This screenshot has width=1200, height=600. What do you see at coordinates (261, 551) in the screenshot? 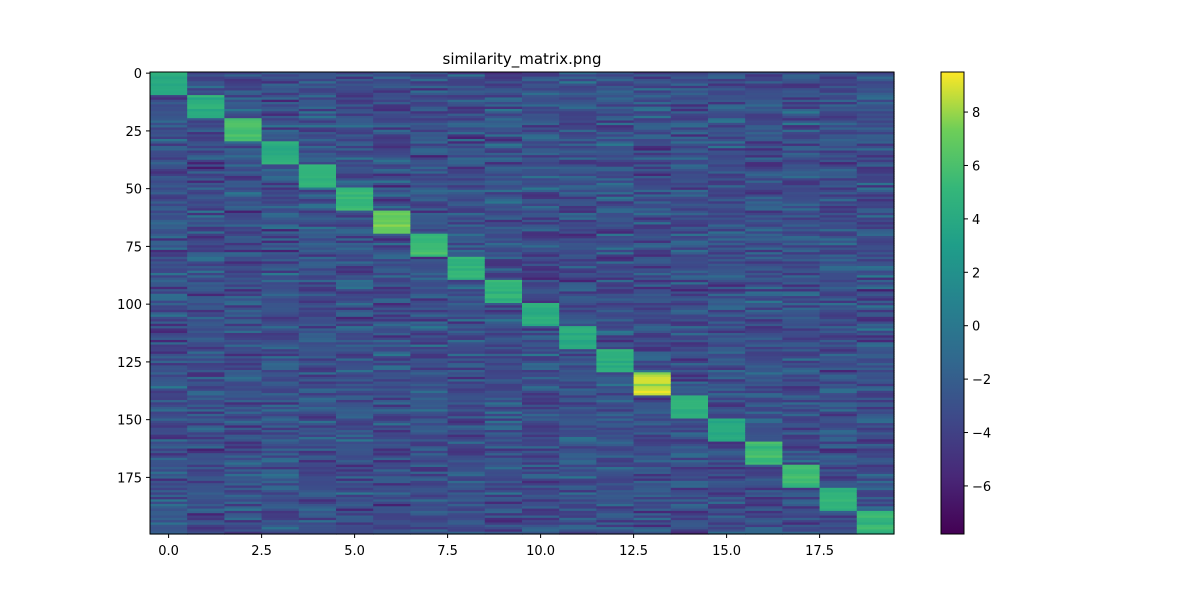
I see `x-tick-label: 2.5` at bounding box center [261, 551].